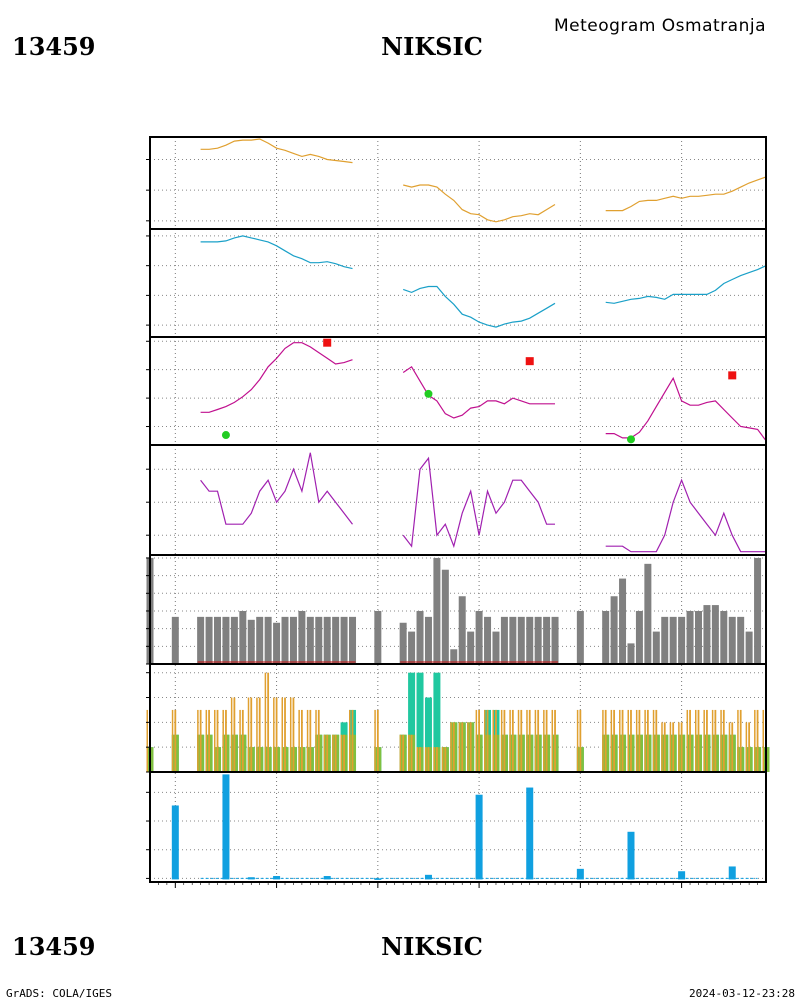 The image size is (800, 1000). I want to click on page-header: 13459 NIKSIC Meteogram Osmatranja, so click(389, 38).